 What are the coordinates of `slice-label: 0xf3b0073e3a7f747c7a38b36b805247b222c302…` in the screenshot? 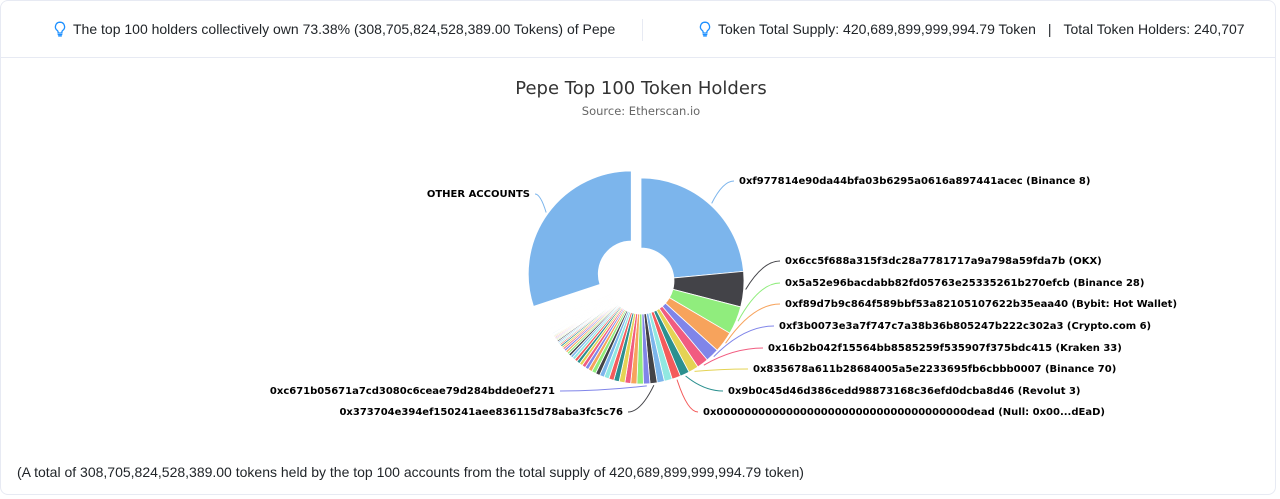 It's located at (965, 326).